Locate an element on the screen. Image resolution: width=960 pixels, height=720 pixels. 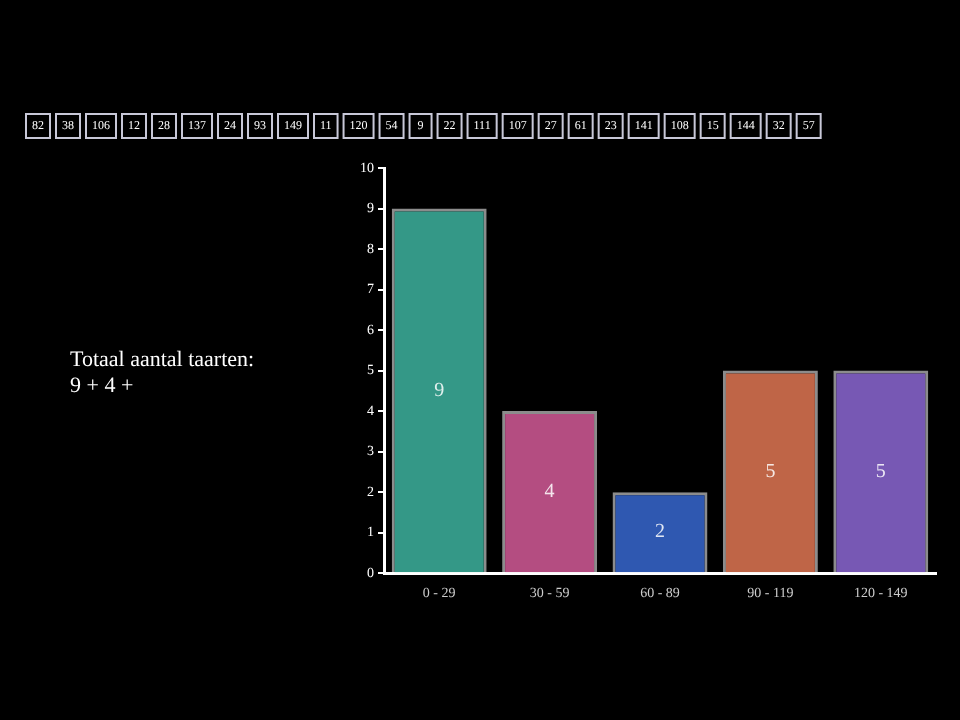
data-label: 2 is located at coordinates (660, 532).